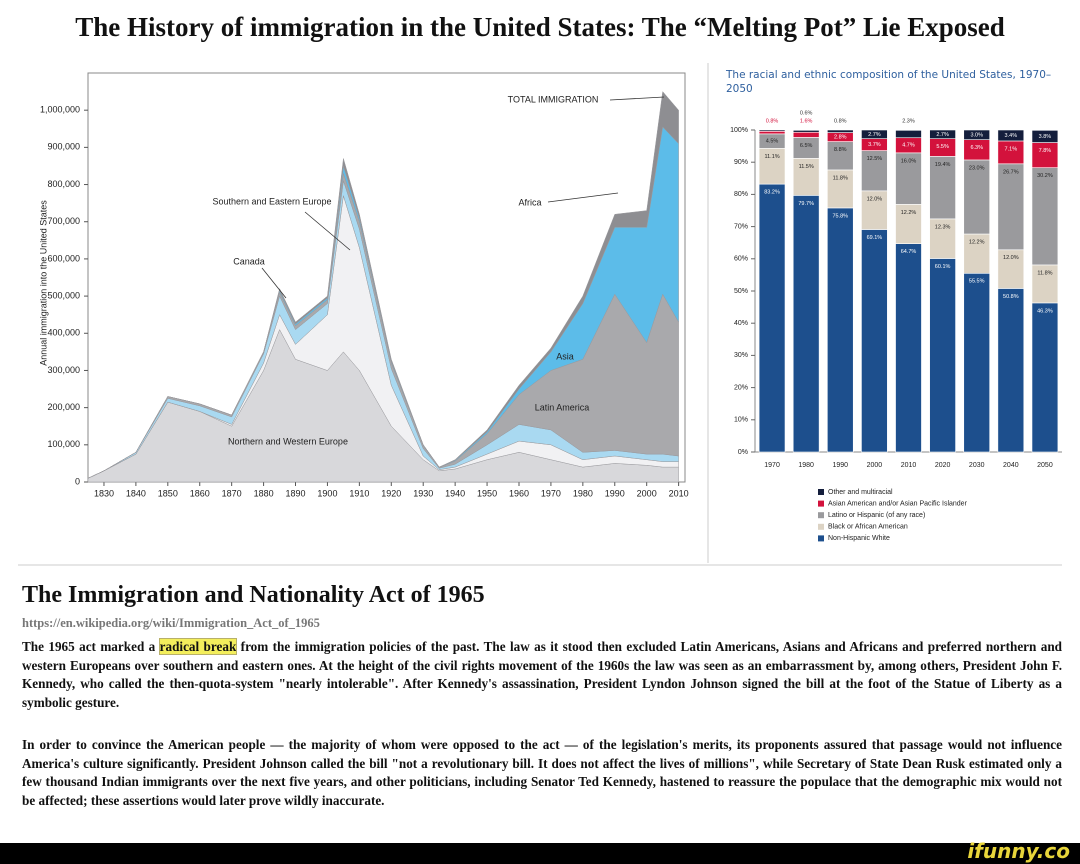  I want to click on y-tick-label: 40%, so click(741, 323).